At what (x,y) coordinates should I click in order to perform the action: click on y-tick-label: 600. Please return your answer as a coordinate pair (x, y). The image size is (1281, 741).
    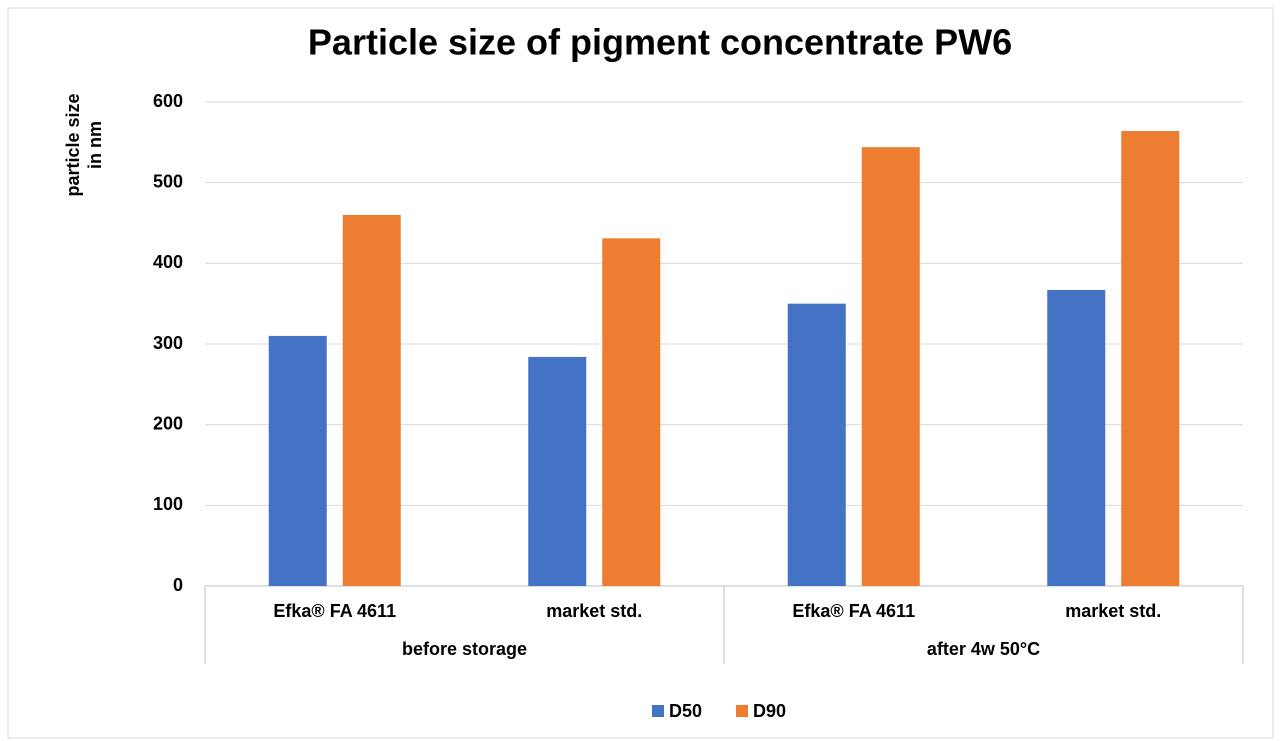
    Looking at the image, I should click on (168, 101).